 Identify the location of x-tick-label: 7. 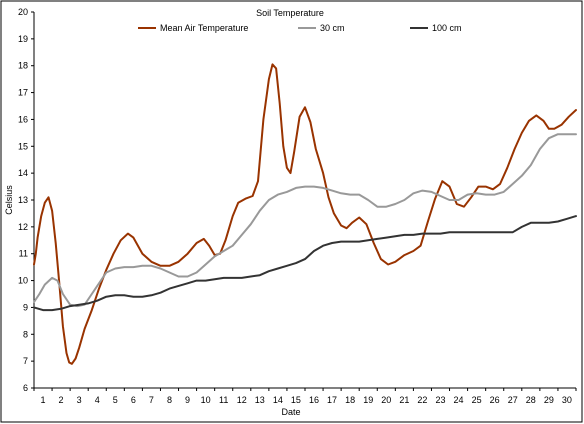
(151, 400).